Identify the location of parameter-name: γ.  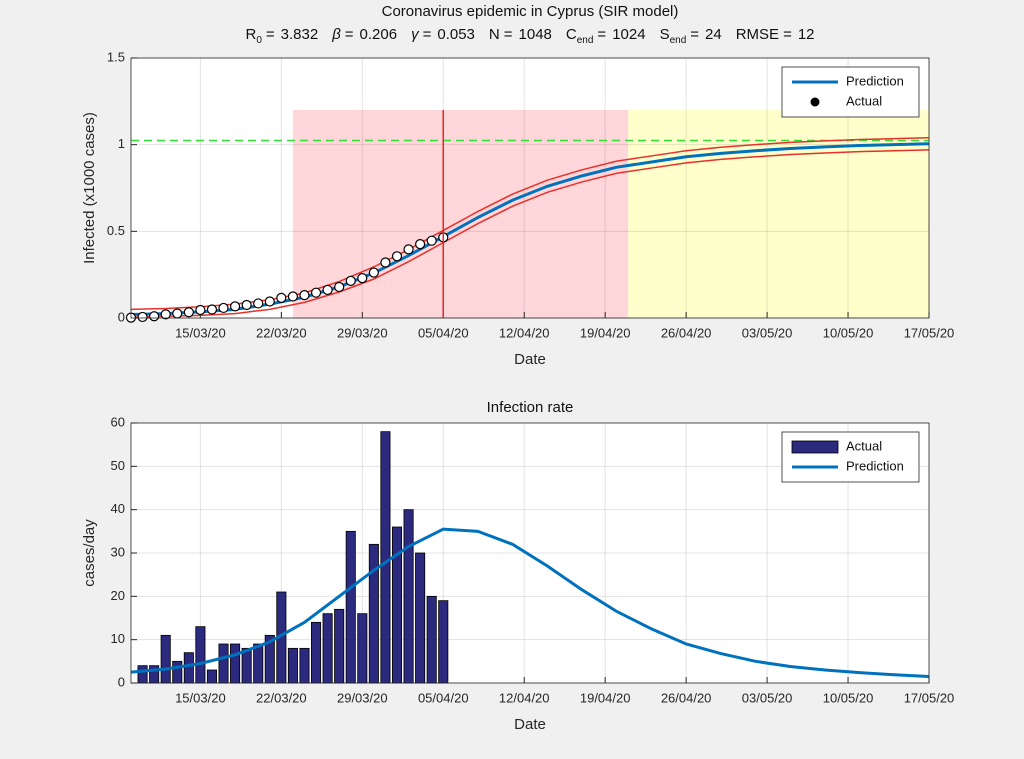
(415, 34).